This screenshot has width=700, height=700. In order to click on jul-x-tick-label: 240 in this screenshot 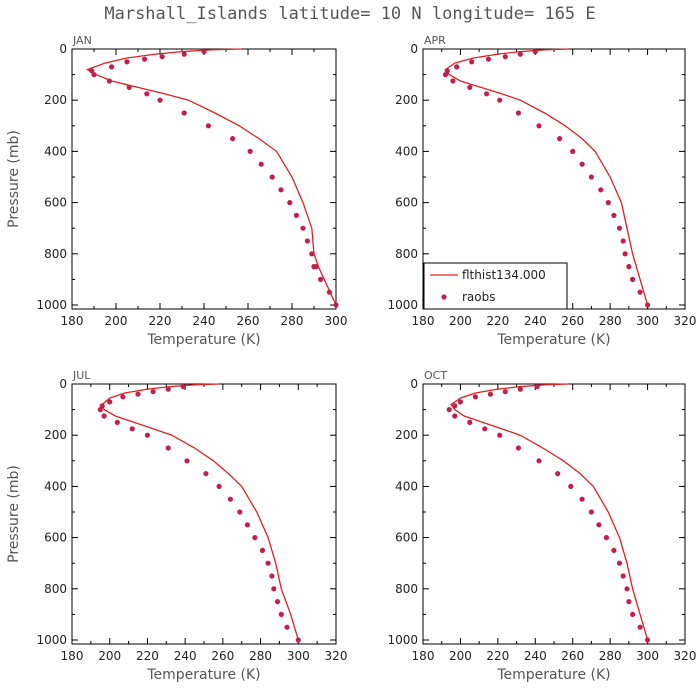, I will do `click(185, 656)`.